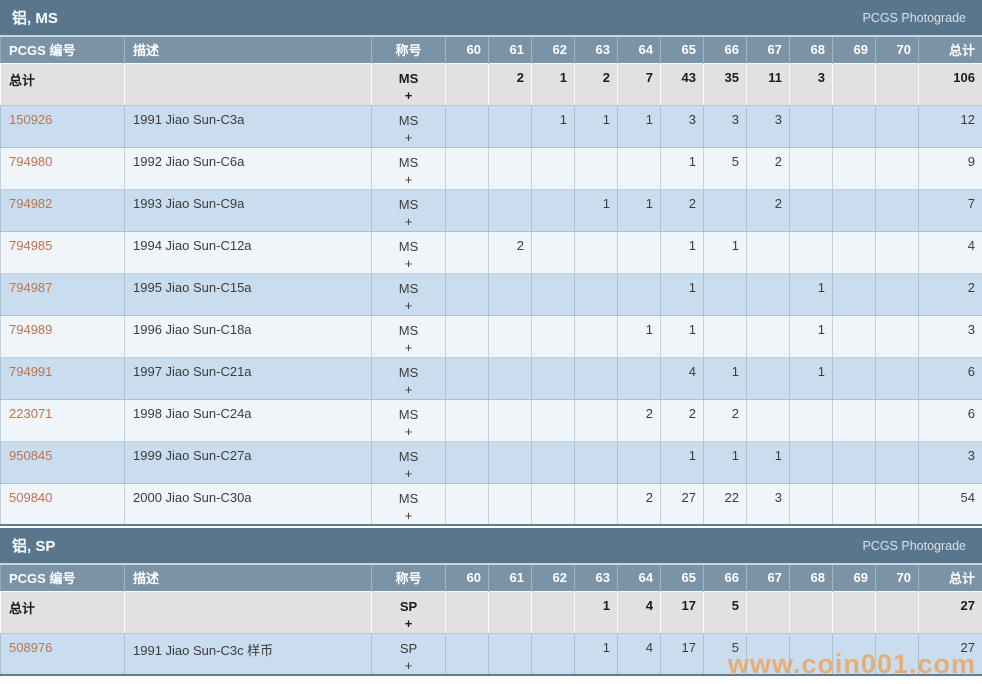 This screenshot has width=982, height=684. I want to click on pcgs-number-link: 150926, so click(31, 119).